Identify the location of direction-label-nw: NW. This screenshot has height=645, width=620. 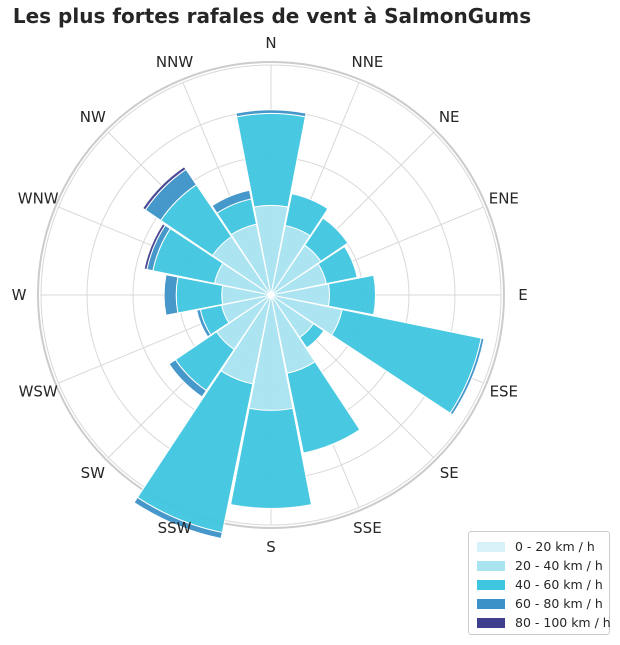
(93, 117).